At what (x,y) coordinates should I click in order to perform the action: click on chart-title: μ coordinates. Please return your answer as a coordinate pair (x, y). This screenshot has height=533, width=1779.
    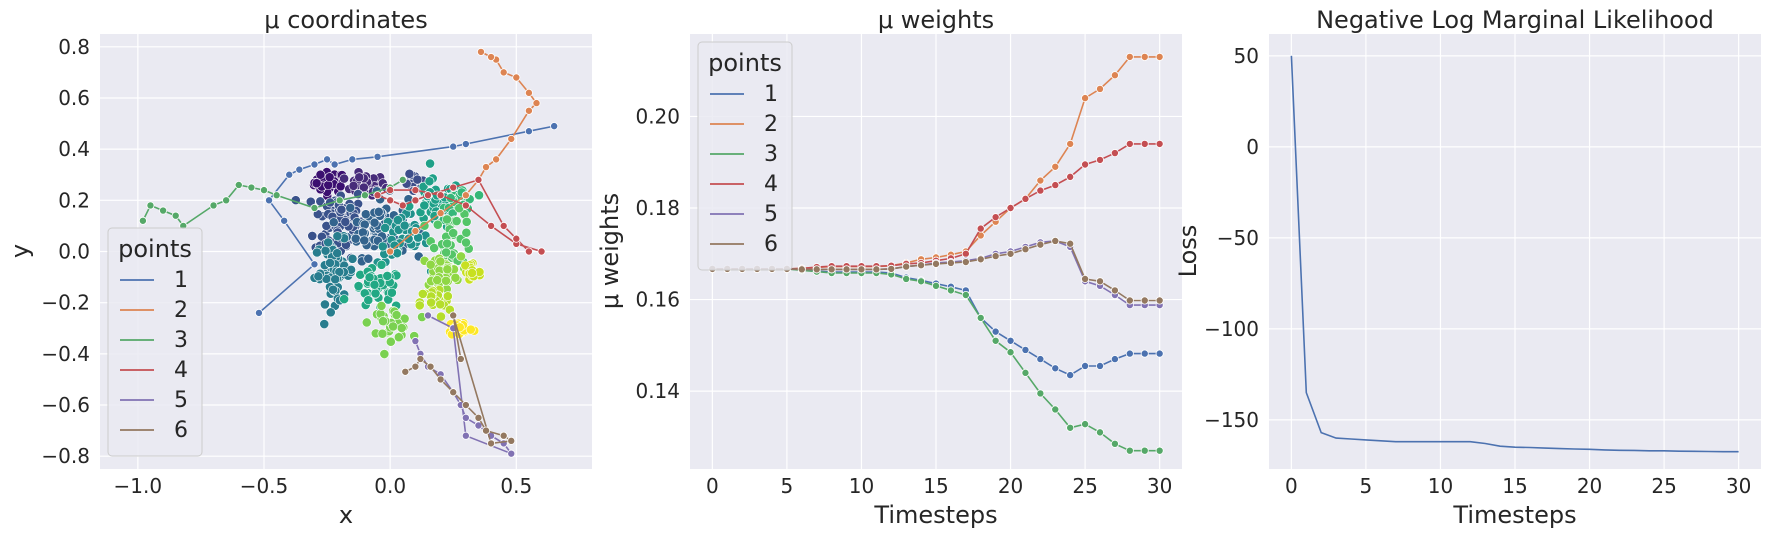
    Looking at the image, I should click on (345, 20).